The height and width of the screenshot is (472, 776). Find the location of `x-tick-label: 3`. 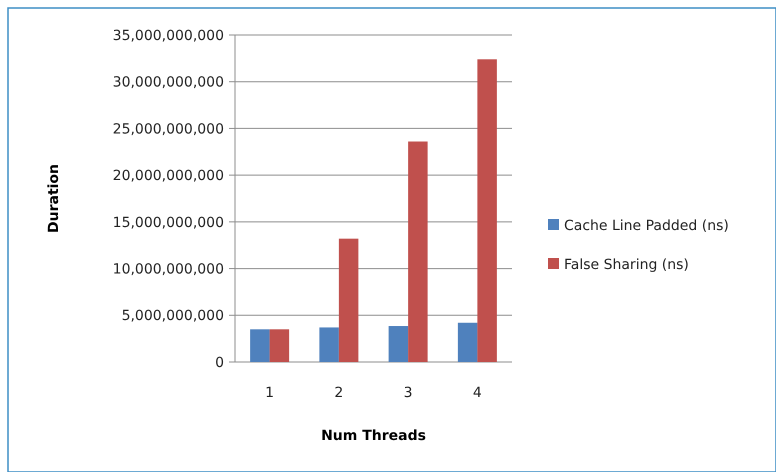

x-tick-label: 3 is located at coordinates (408, 393).